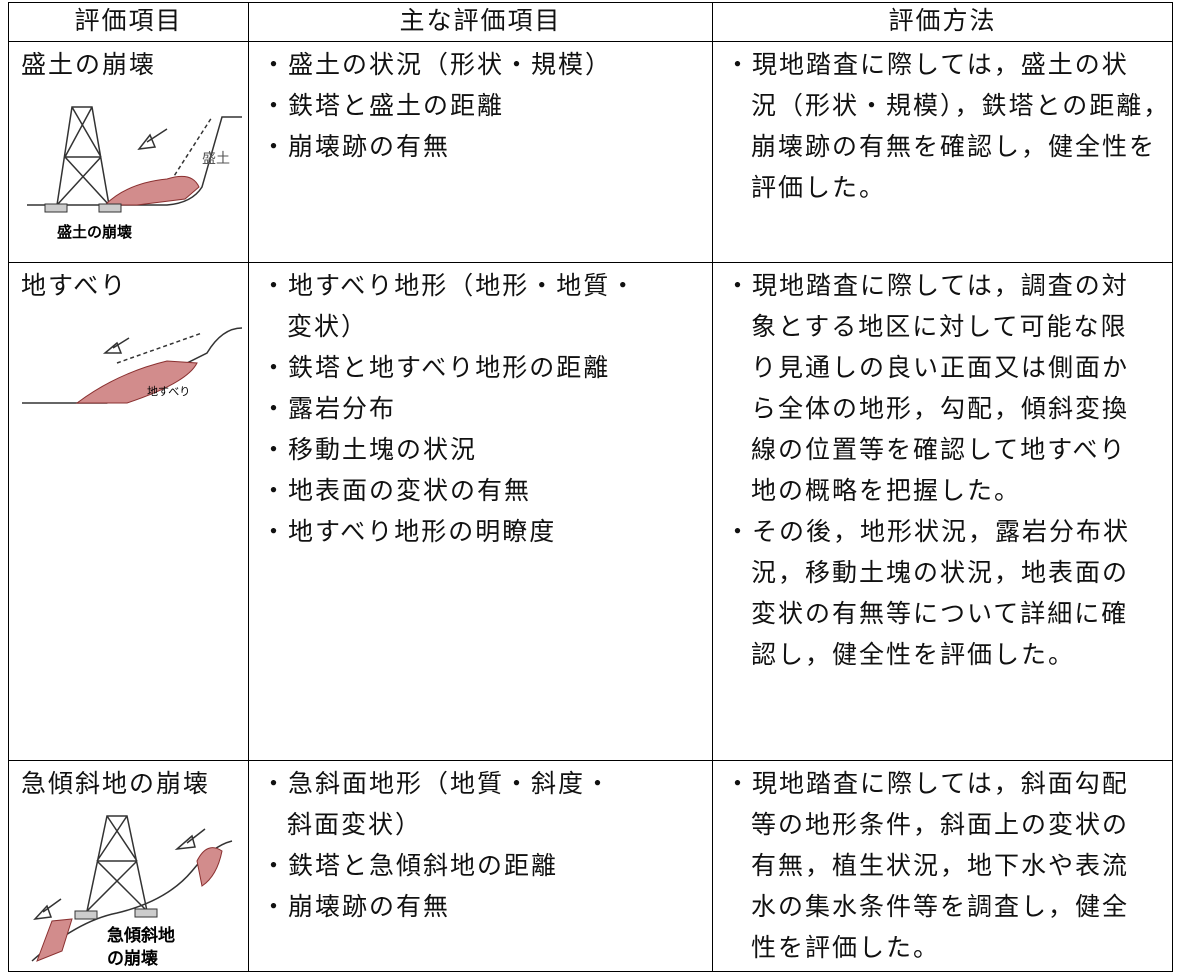 The width and height of the screenshot is (1181, 976). I want to click on text-line: 評価した。, so click(819, 187).